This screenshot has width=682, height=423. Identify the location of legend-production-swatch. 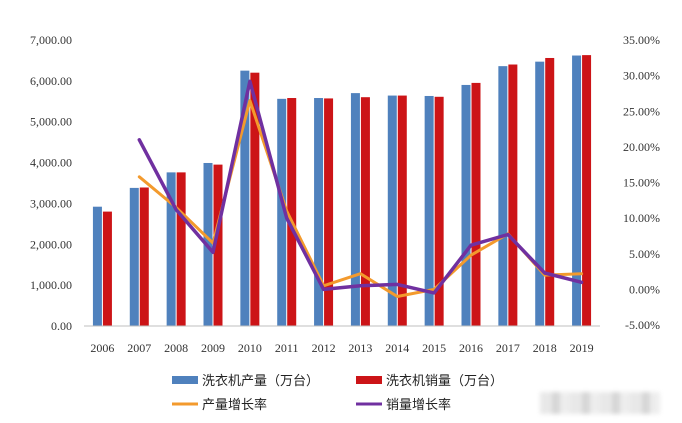
(185, 380).